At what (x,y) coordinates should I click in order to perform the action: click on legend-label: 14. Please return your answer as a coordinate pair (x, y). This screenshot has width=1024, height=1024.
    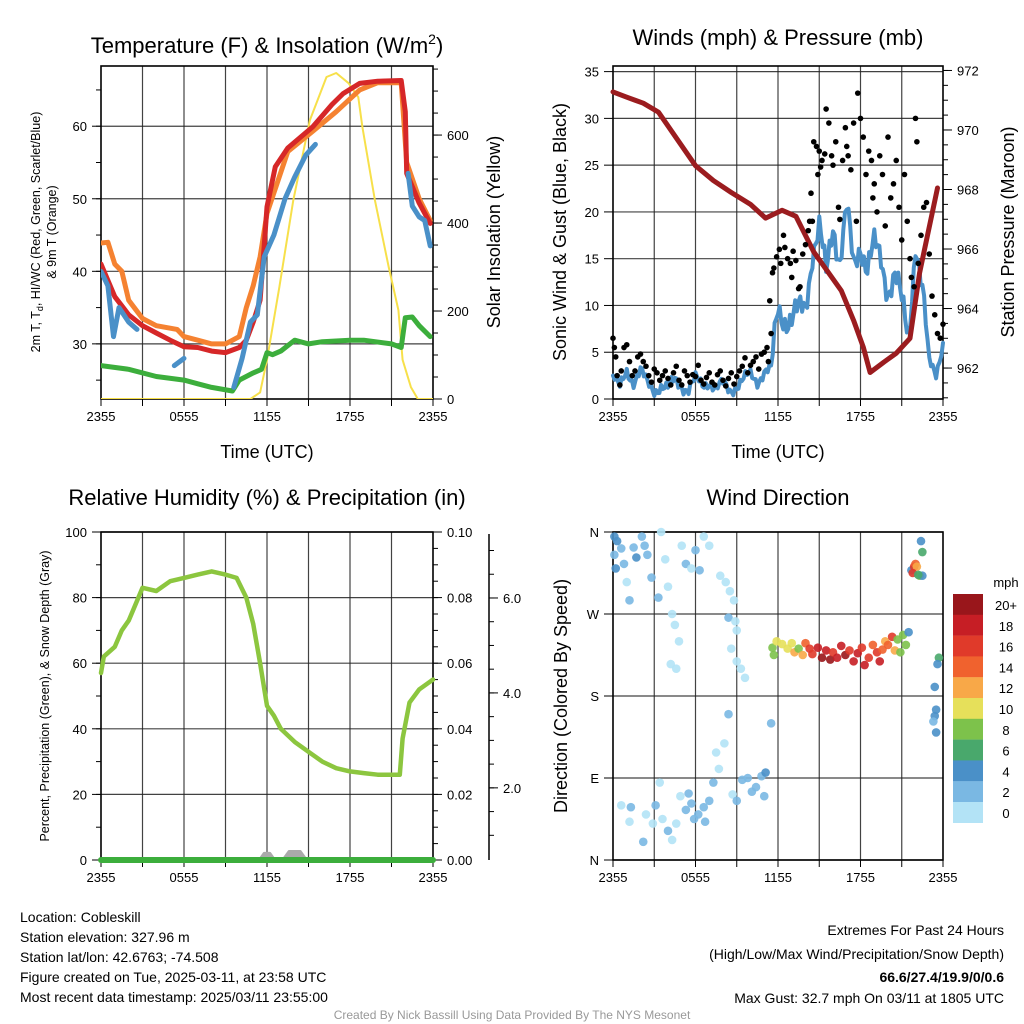
    Looking at the image, I should click on (1006, 667).